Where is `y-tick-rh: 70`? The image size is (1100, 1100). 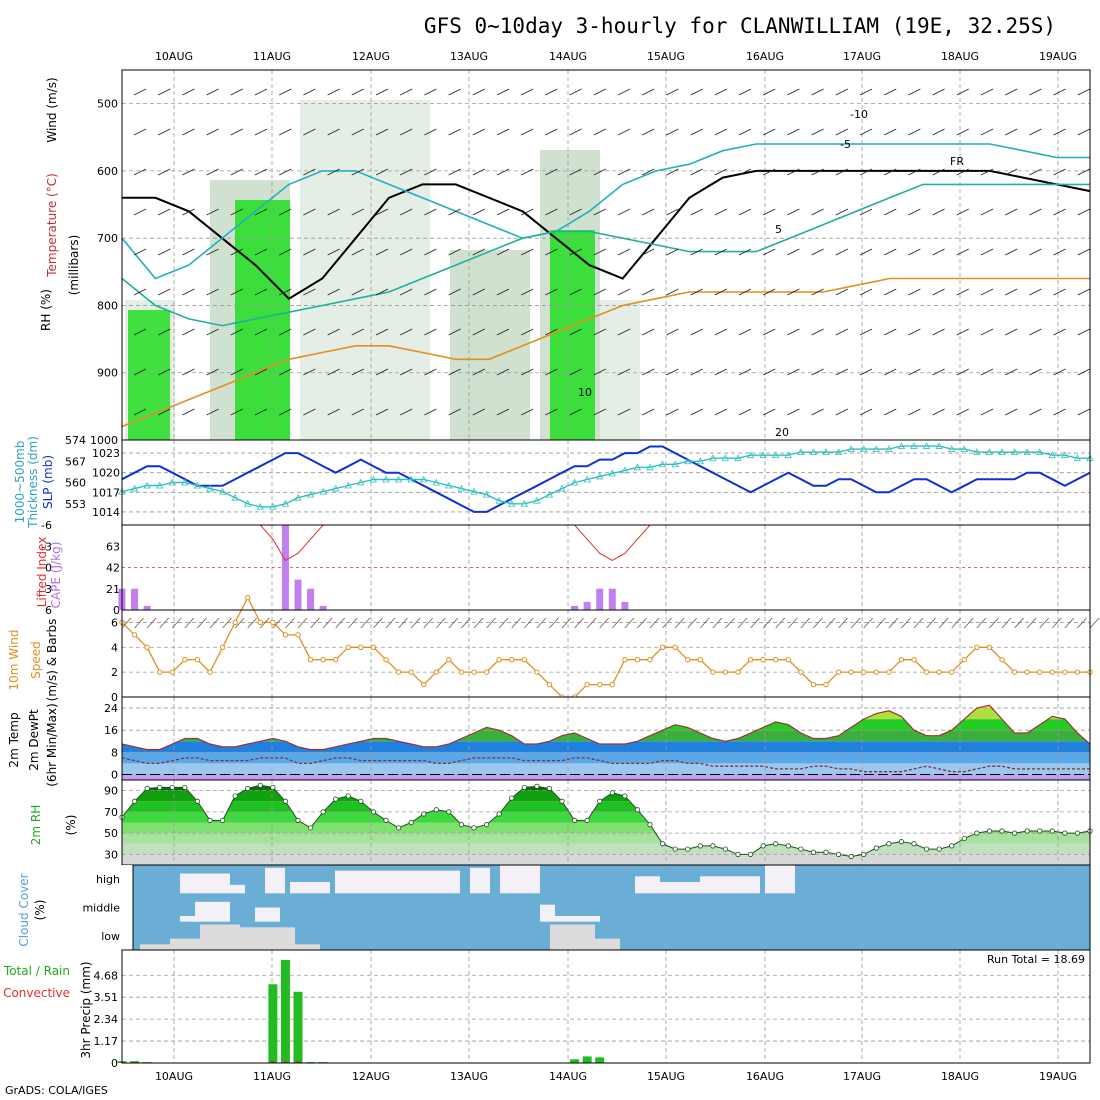
y-tick-rh: 70 is located at coordinates (111, 812).